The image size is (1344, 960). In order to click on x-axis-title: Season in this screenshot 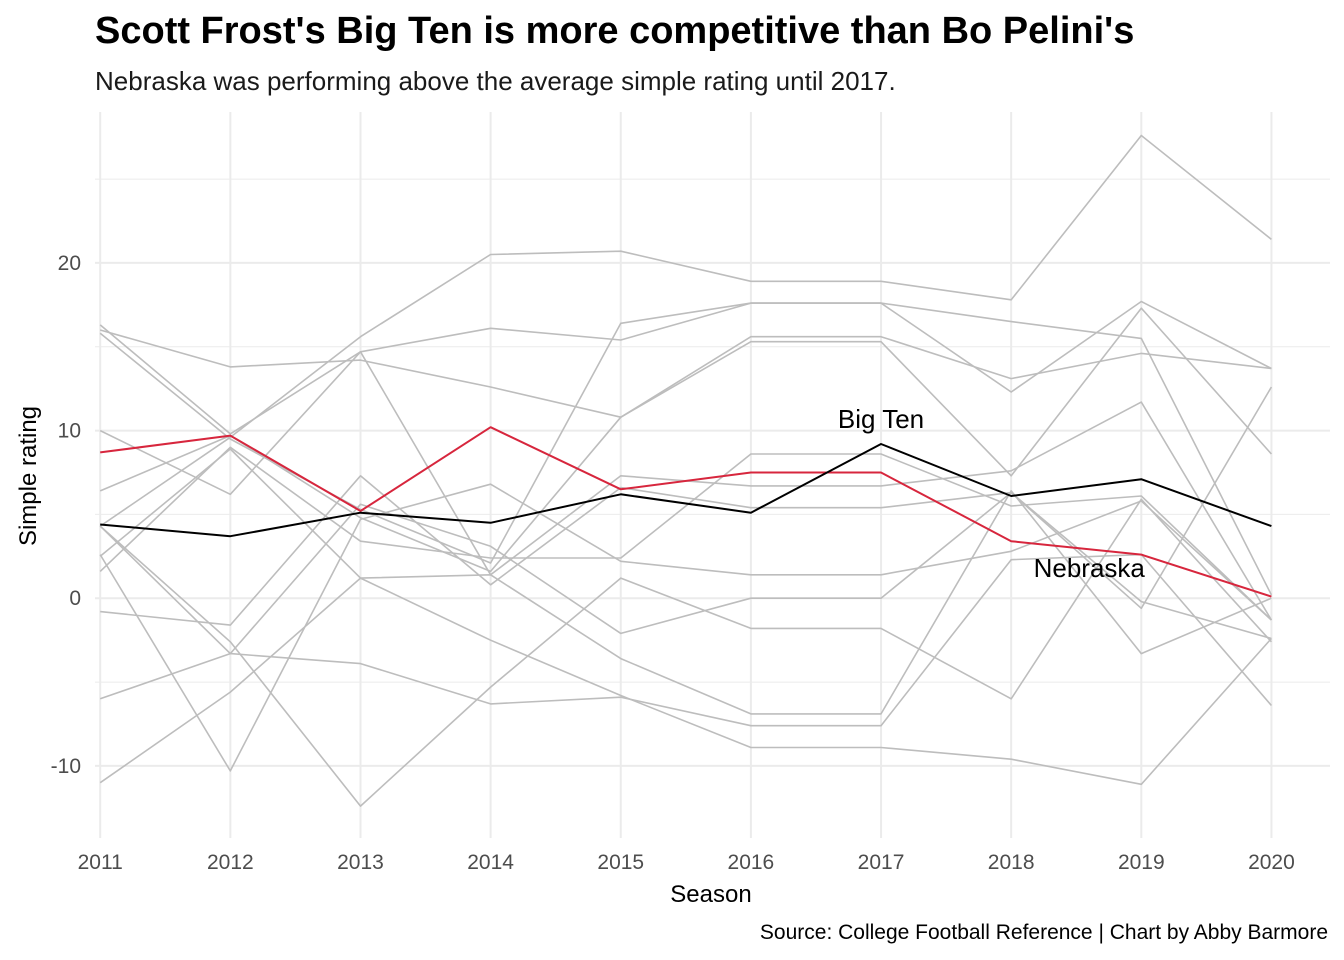, I will do `click(710, 894)`.